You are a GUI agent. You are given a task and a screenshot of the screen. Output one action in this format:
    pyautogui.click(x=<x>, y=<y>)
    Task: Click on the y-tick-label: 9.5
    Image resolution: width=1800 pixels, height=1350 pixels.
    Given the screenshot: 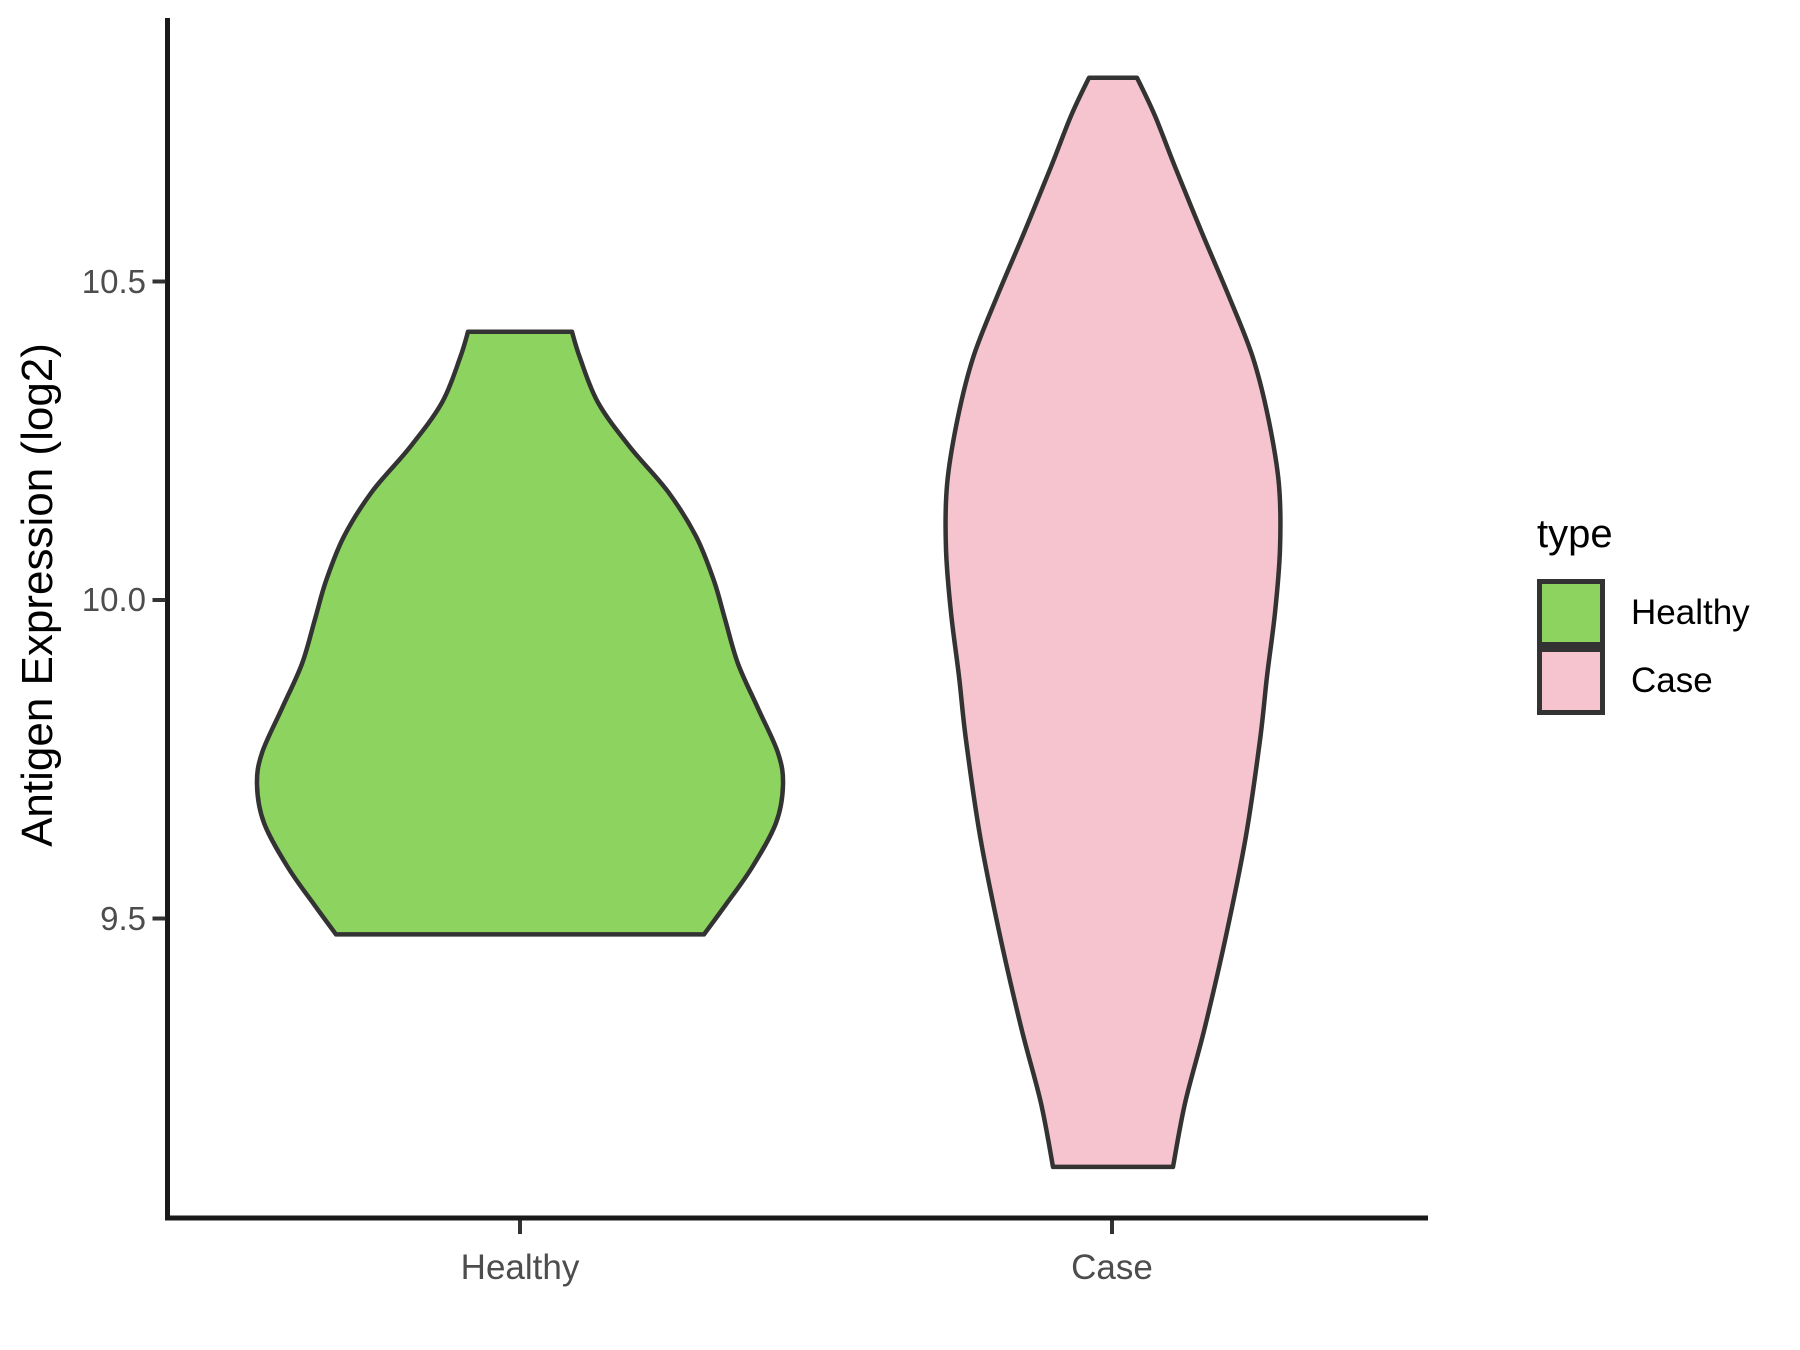 What is the action you would take?
    pyautogui.click(x=123, y=918)
    